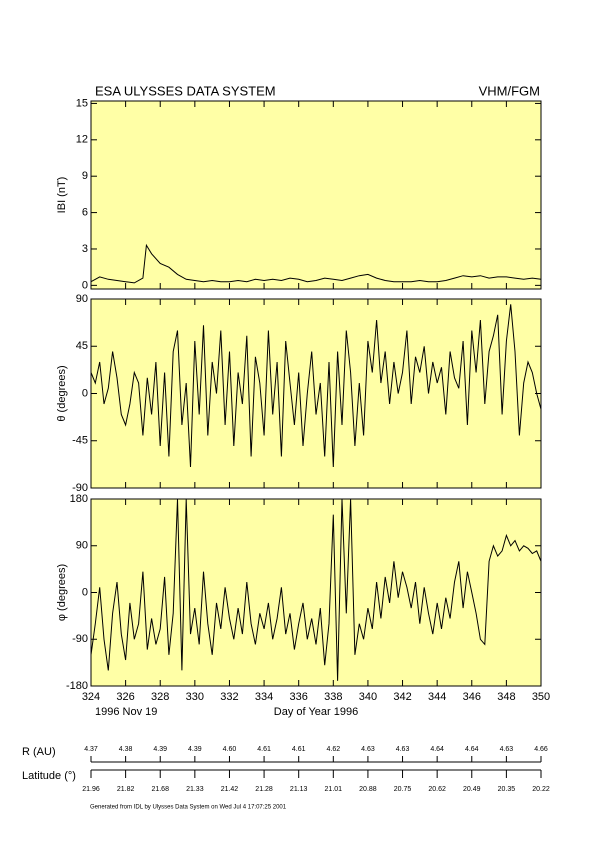 The height and width of the screenshot is (842, 595). Describe the element at coordinates (91, 697) in the screenshot. I see `x-tick-label: 324` at that location.